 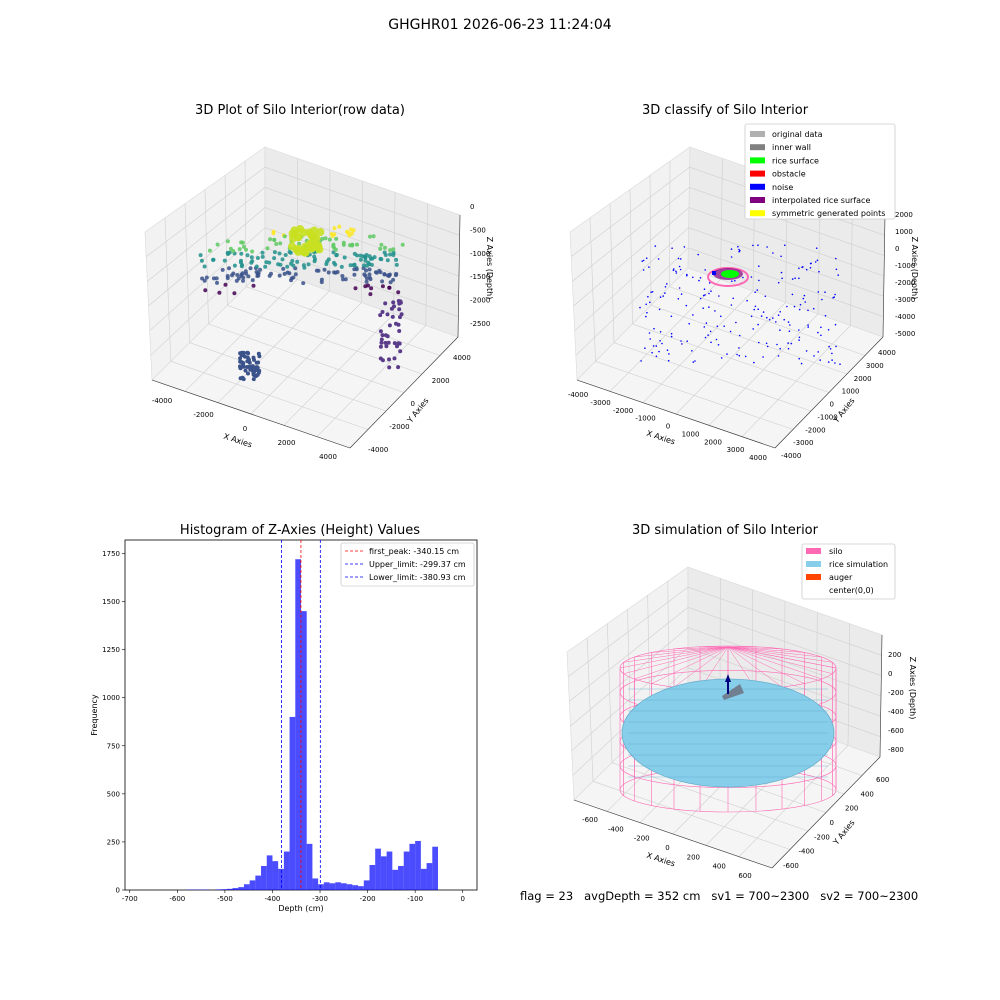 What do you see at coordinates (590, 820) in the screenshot?
I see `x-tick-label: -600` at bounding box center [590, 820].